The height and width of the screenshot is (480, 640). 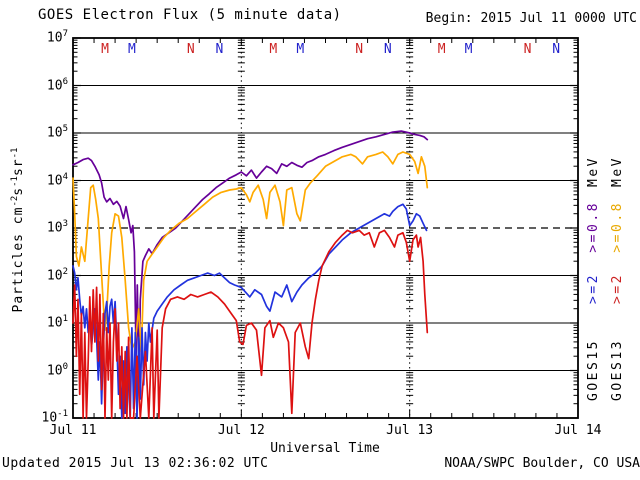 What do you see at coordinates (531, 18) in the screenshot?
I see `begin-time-label: Begin: 2015 Jul 11 0000 UTC` at bounding box center [531, 18].